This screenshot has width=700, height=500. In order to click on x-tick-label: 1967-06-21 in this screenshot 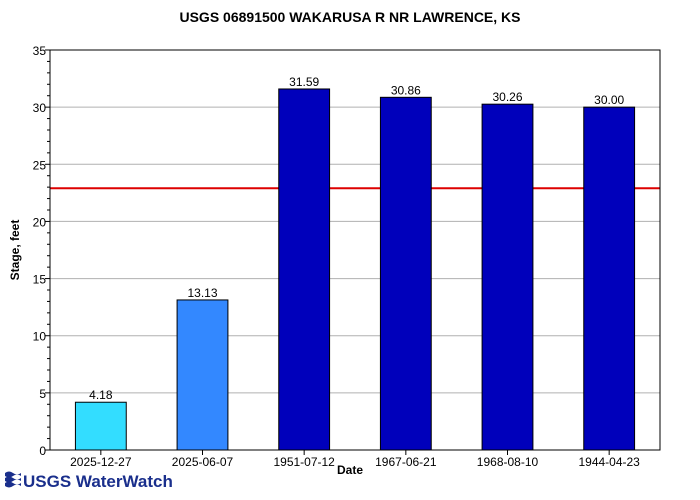, I will do `click(406, 462)`.